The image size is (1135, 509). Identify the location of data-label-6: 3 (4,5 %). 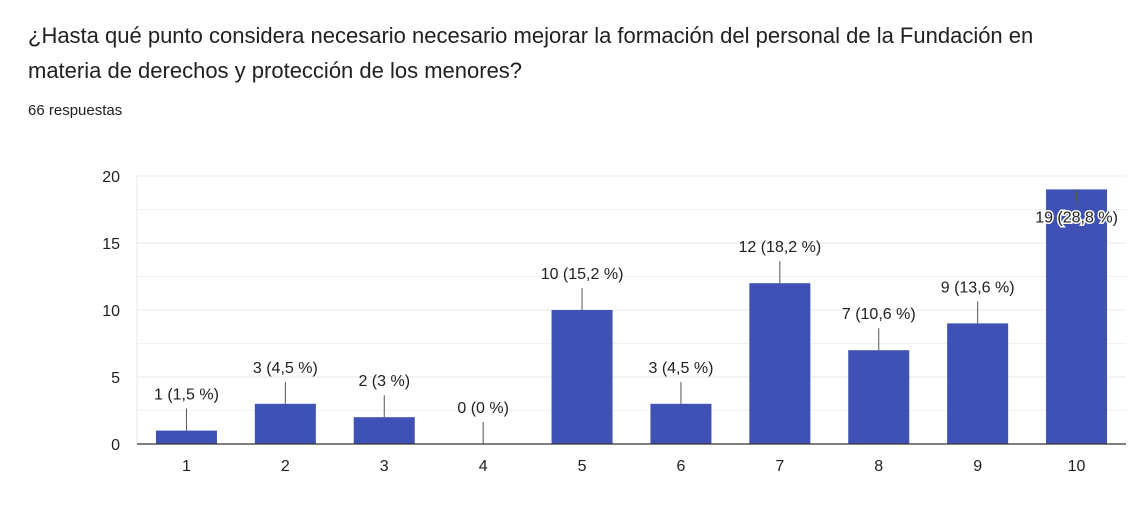
(680, 368).